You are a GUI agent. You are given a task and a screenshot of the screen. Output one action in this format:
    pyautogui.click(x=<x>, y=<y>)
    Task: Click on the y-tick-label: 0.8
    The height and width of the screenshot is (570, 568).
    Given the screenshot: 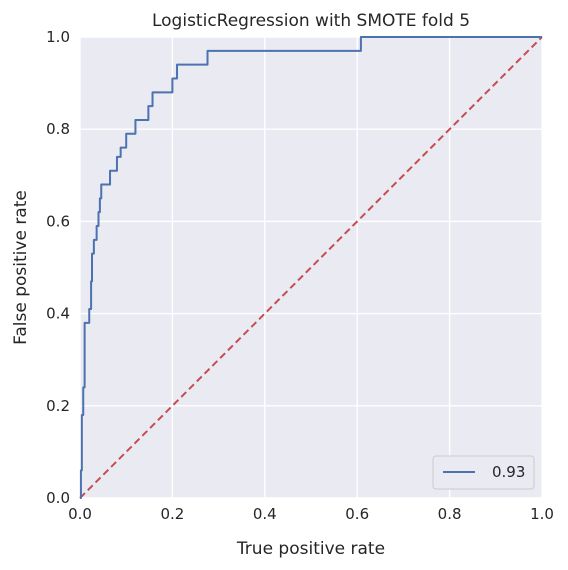 What is the action you would take?
    pyautogui.click(x=58, y=129)
    